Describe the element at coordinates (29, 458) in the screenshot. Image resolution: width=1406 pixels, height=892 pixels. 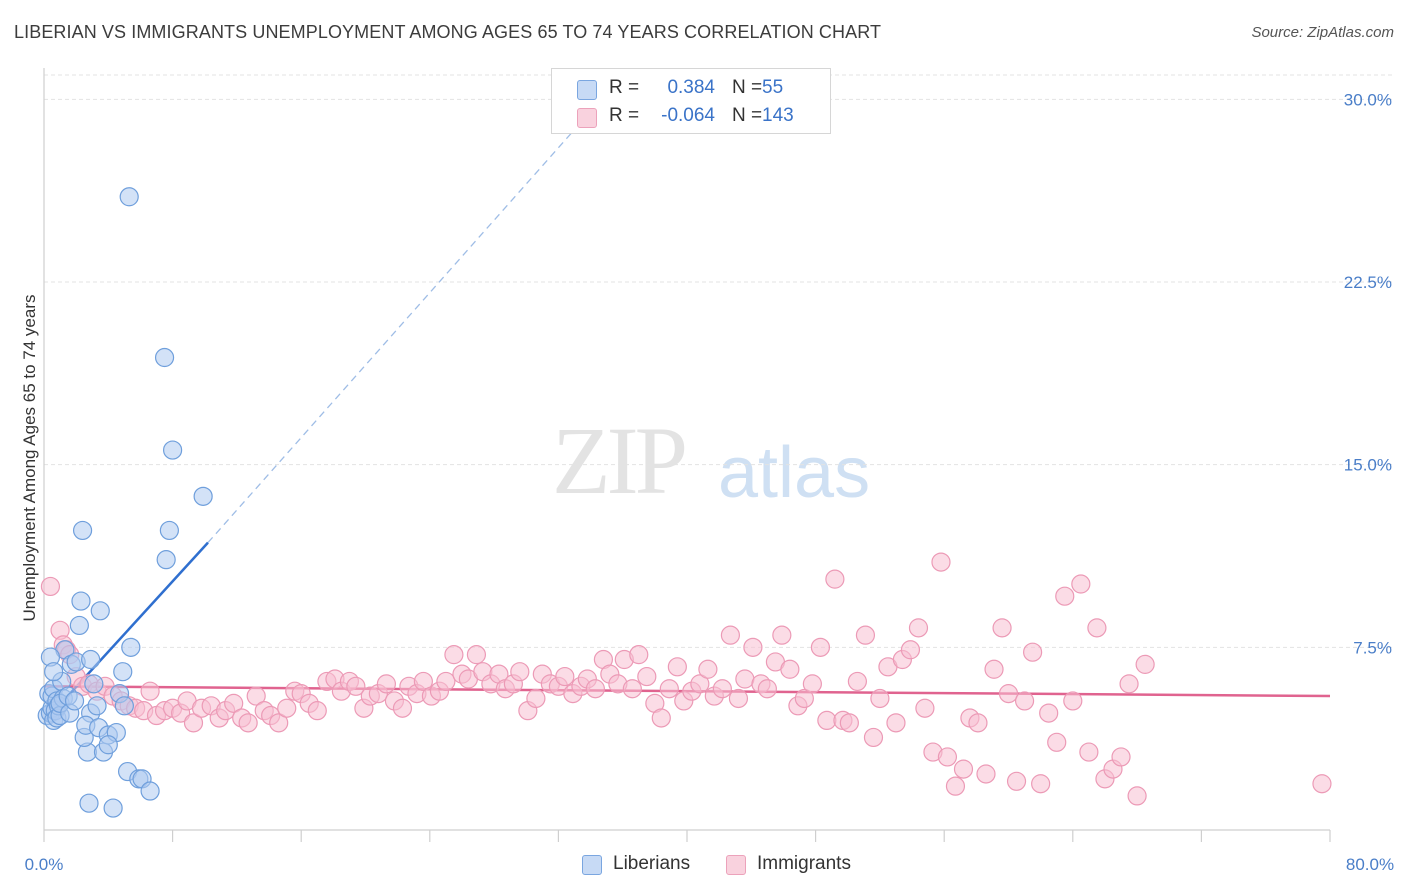
I see `y-axis-label: Unemployment Among Ages 65 to 74 years` at that location.